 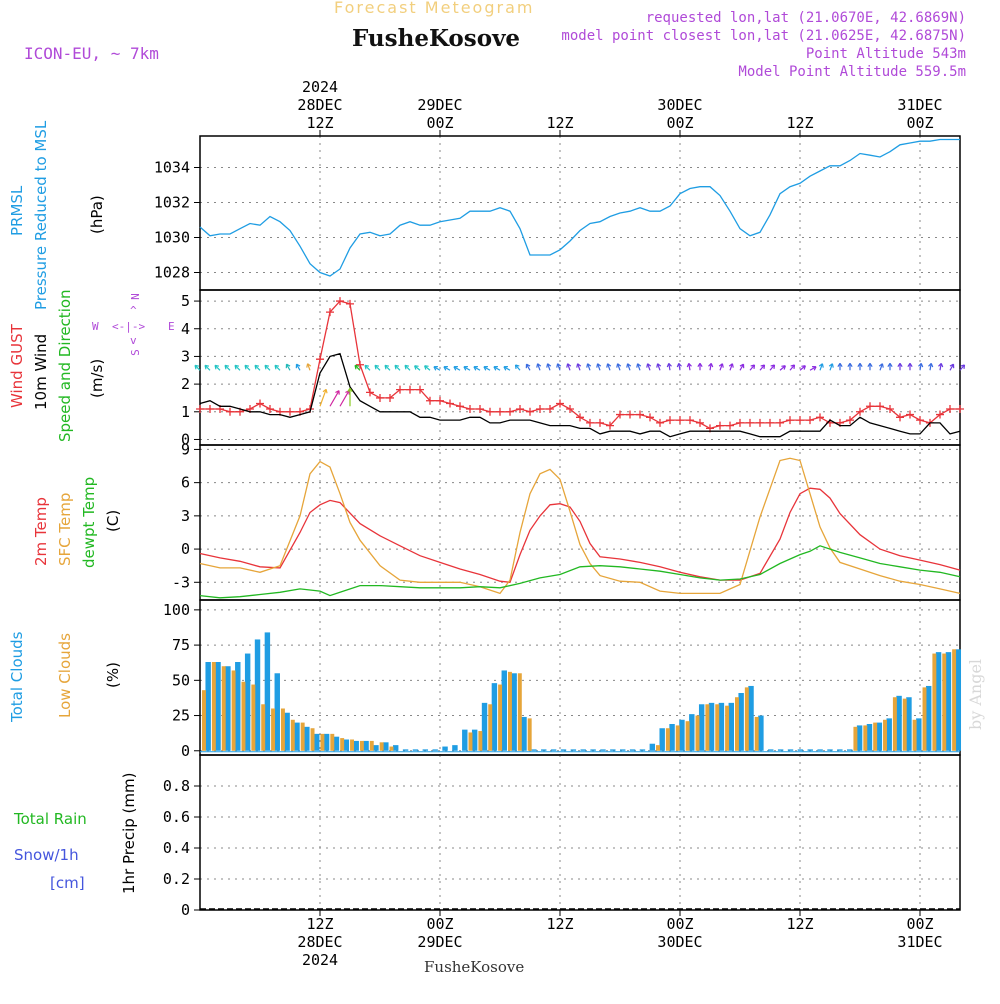 What do you see at coordinates (97, 214) in the screenshot?
I see `label-hpa: (hPa)` at bounding box center [97, 214].